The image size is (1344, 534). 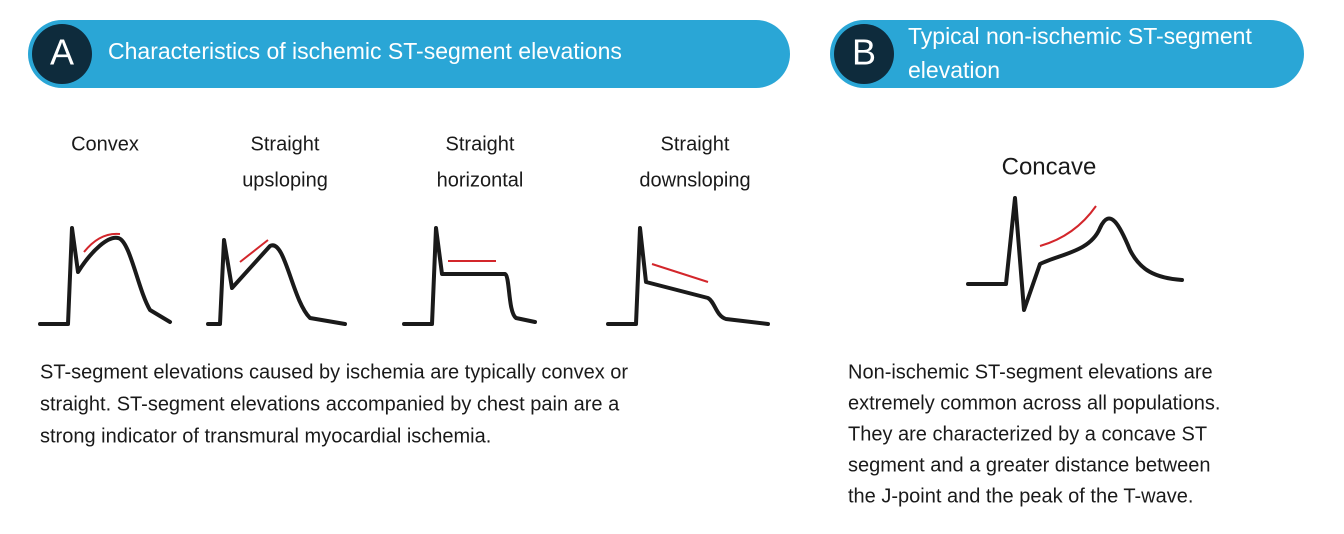 What do you see at coordinates (1027, 434) in the screenshot?
I see `description-line: They are characterized by a concave ST` at bounding box center [1027, 434].